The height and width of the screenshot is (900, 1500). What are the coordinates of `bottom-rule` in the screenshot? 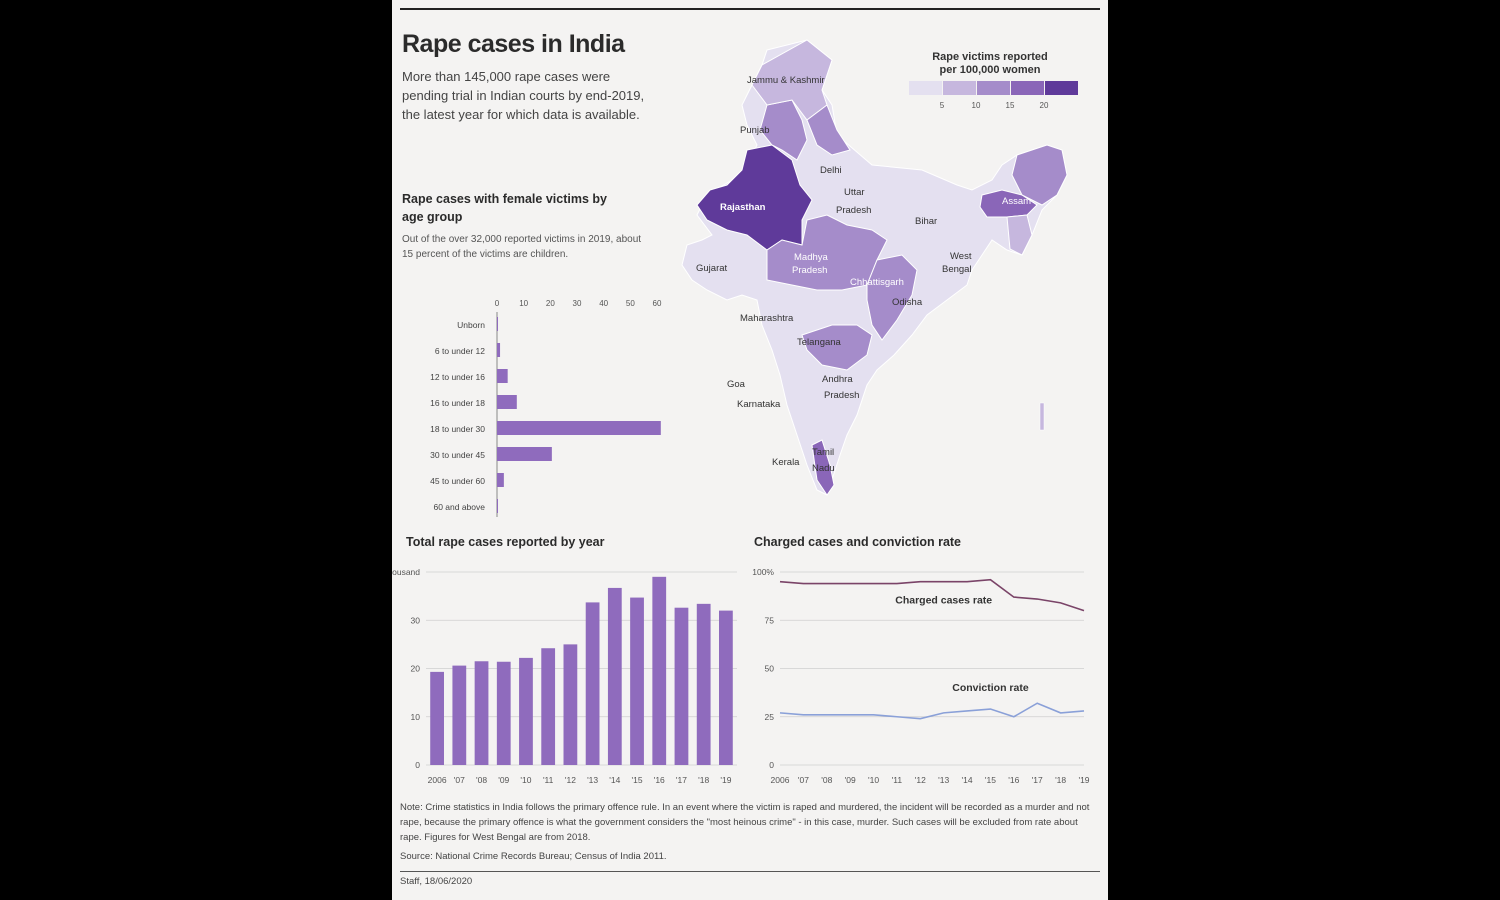 It's located at (750, 871).